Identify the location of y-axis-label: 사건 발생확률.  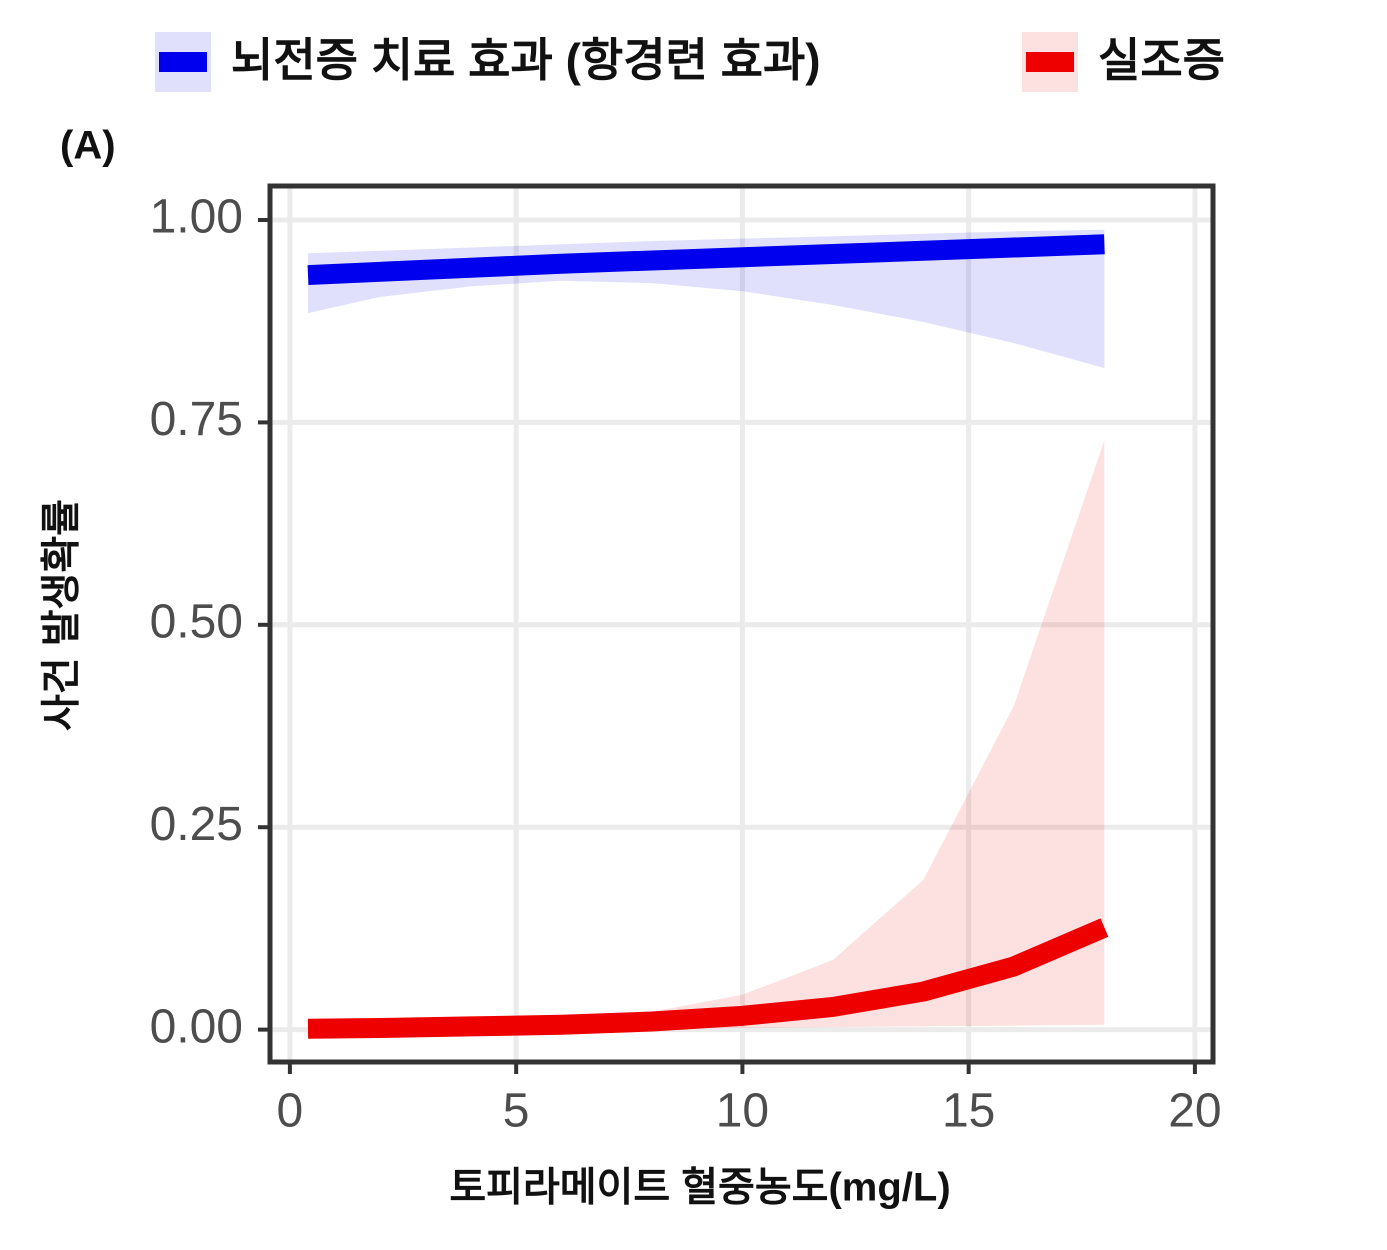
(62, 615).